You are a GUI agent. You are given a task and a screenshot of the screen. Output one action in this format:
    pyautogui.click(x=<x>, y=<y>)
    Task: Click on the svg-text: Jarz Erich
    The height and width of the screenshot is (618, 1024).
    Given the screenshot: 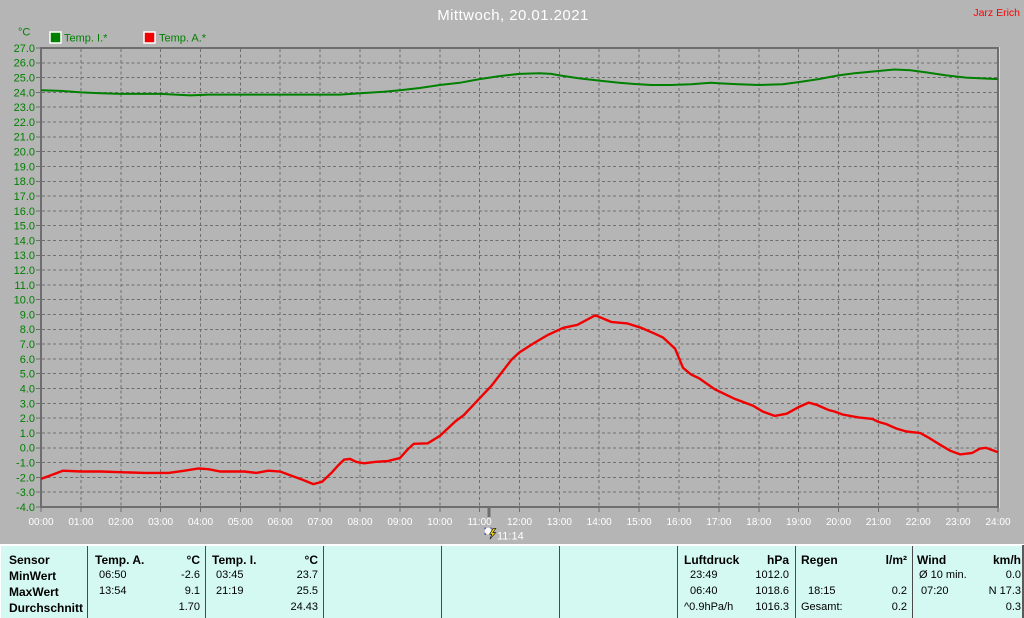 What is the action you would take?
    pyautogui.click(x=996, y=13)
    